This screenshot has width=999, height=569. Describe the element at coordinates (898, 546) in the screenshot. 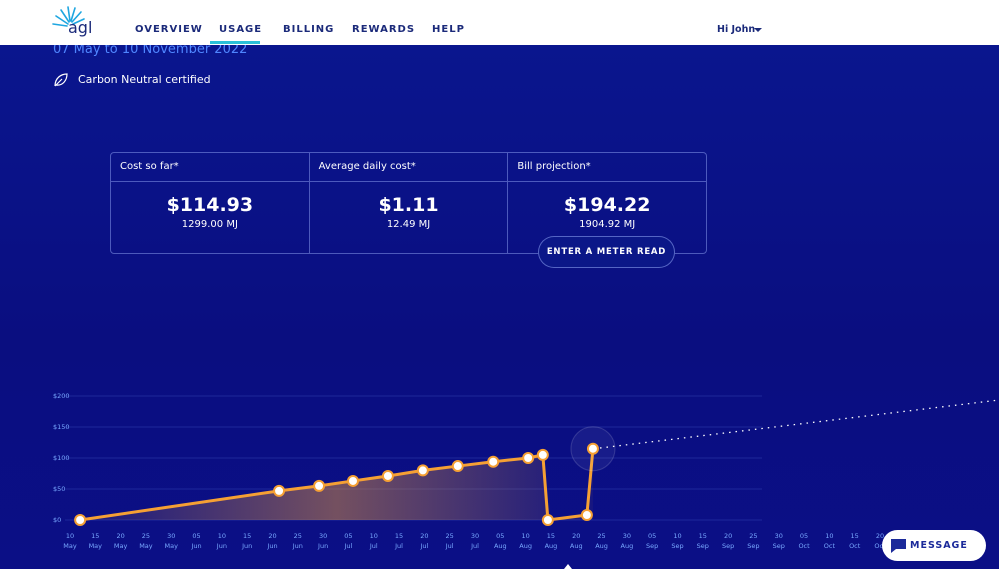

I see `chat-icon` at that location.